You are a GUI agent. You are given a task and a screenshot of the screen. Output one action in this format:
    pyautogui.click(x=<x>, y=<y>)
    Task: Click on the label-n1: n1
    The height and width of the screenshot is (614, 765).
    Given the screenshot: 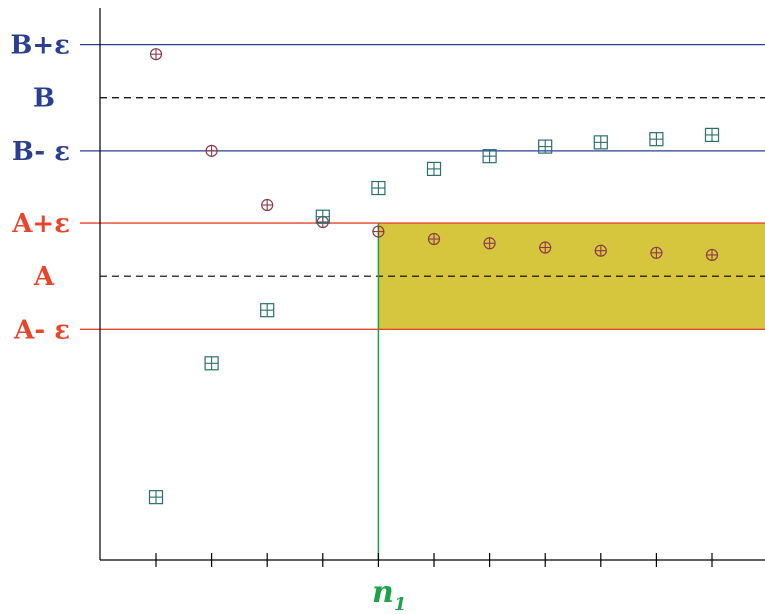 What is the action you would take?
    pyautogui.click(x=389, y=594)
    